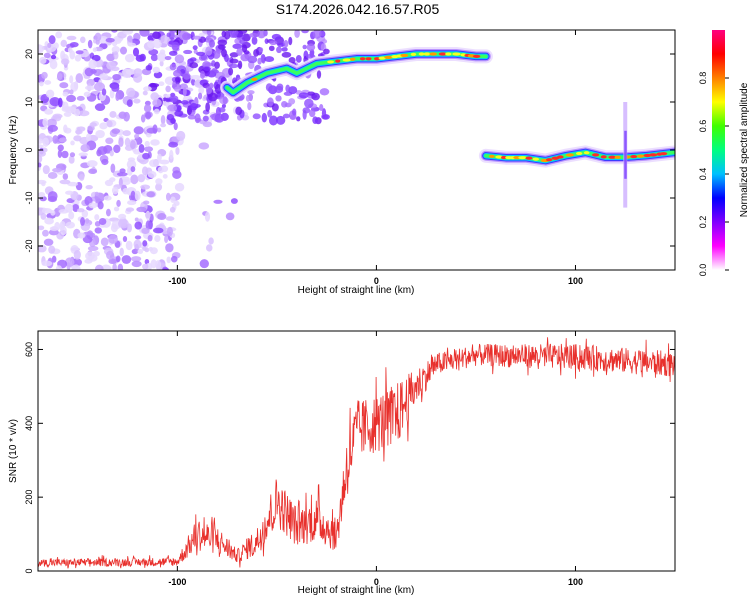 This screenshot has width=750, height=600. What do you see at coordinates (177, 582) in the screenshot?
I see `snr-x-tick-label: -100` at bounding box center [177, 582].